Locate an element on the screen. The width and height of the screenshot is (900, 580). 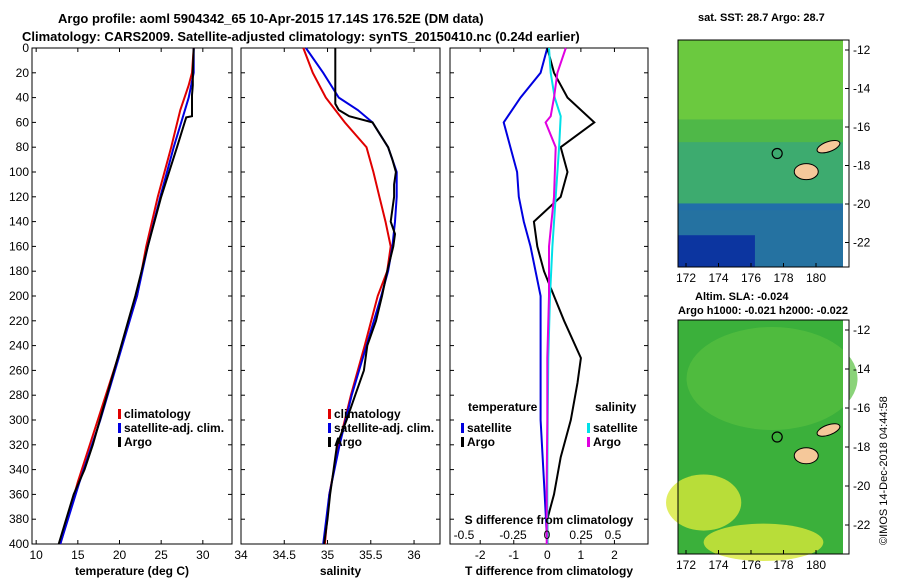
land-vanua-levu is located at coordinates (828, 146).